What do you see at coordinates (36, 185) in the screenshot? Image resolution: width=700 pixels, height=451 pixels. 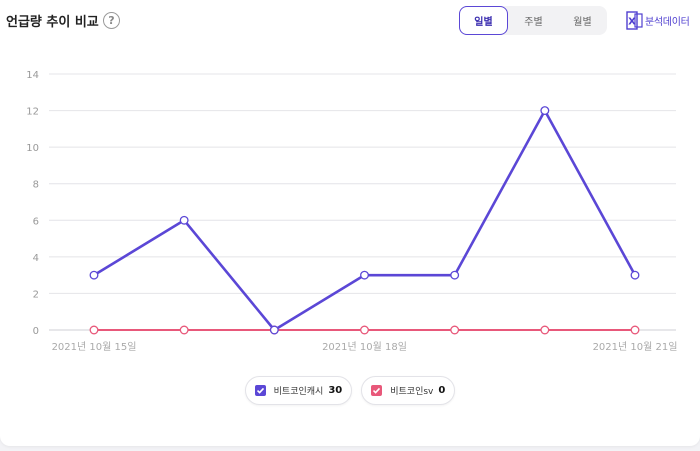 I see `y-tick-label: 8` at bounding box center [36, 185].